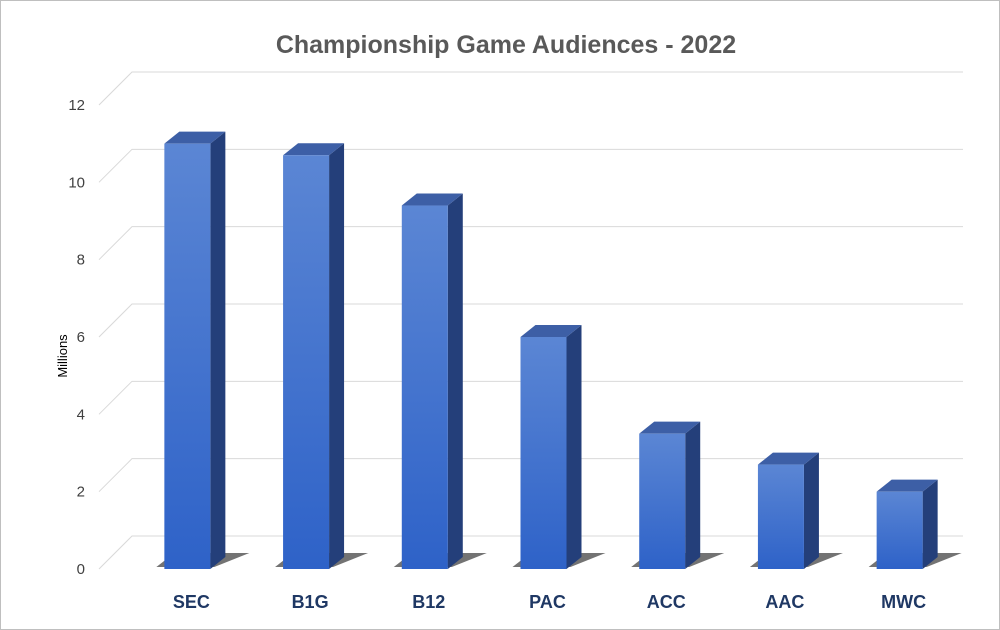 This screenshot has height=630, width=1000. What do you see at coordinates (428, 602) in the screenshot?
I see `x-tick-label: B12` at bounding box center [428, 602].